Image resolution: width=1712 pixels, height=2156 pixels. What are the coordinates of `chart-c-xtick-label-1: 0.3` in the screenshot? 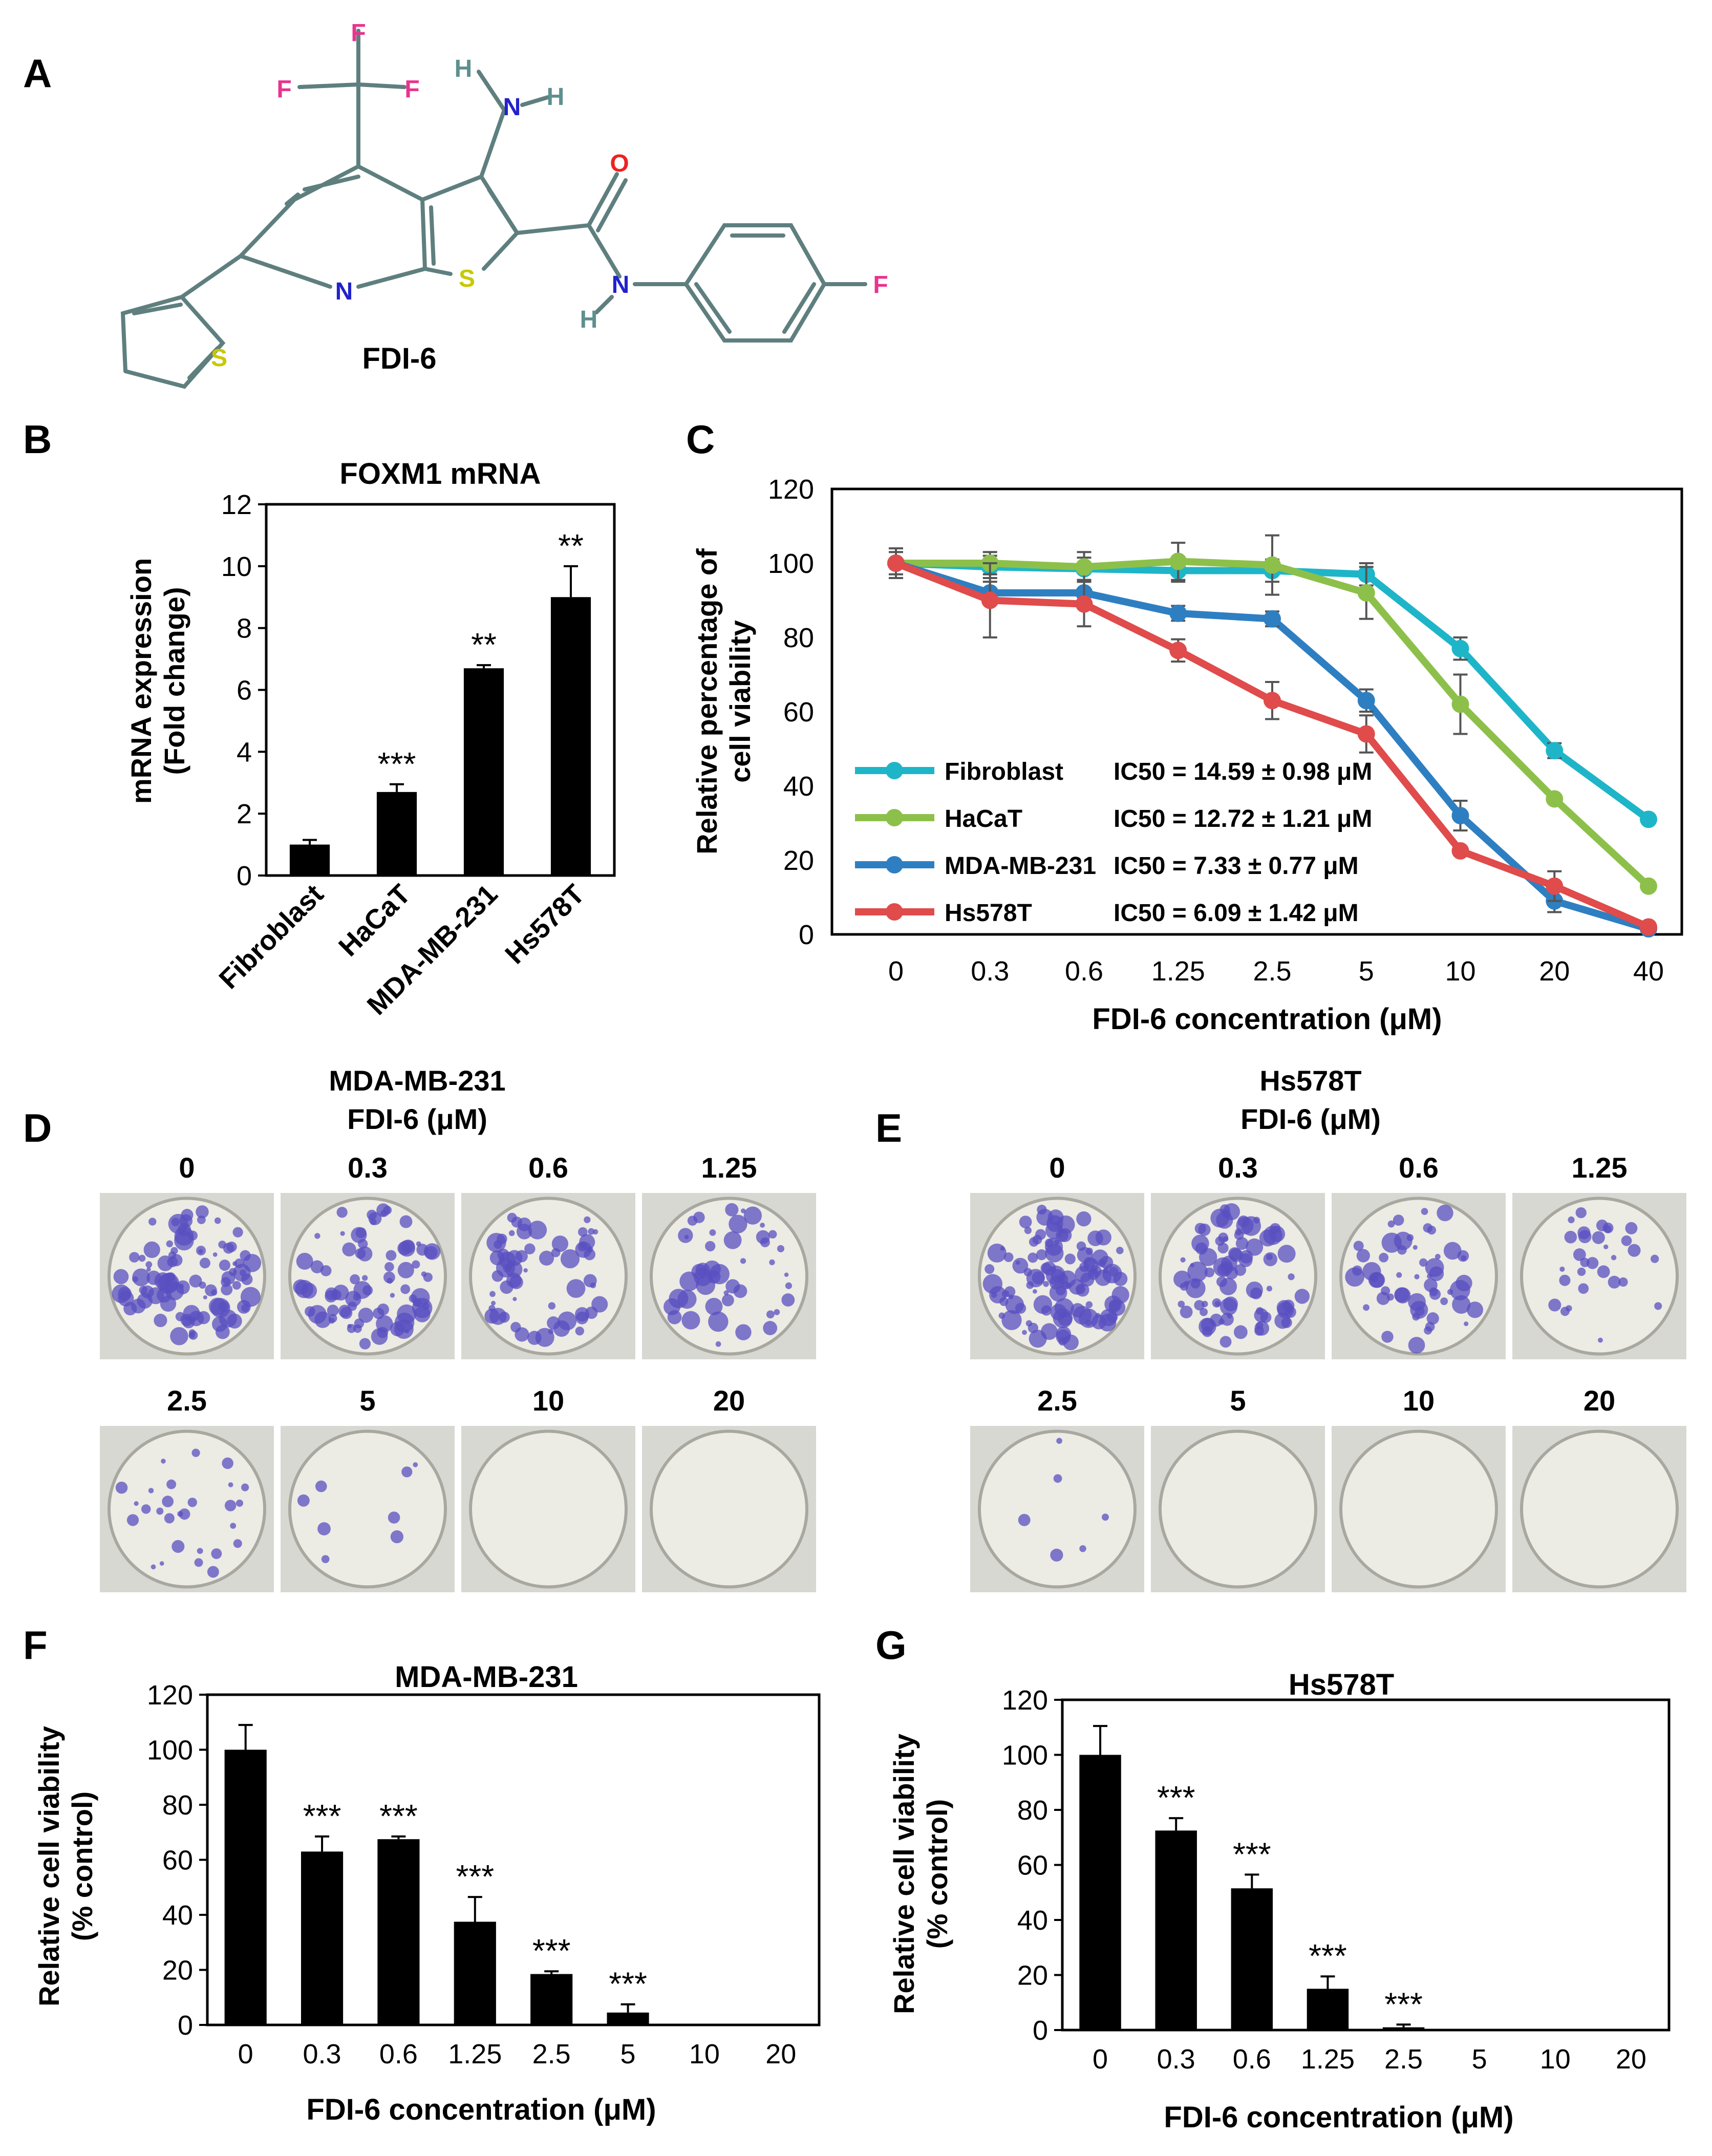 It's located at (990, 971).